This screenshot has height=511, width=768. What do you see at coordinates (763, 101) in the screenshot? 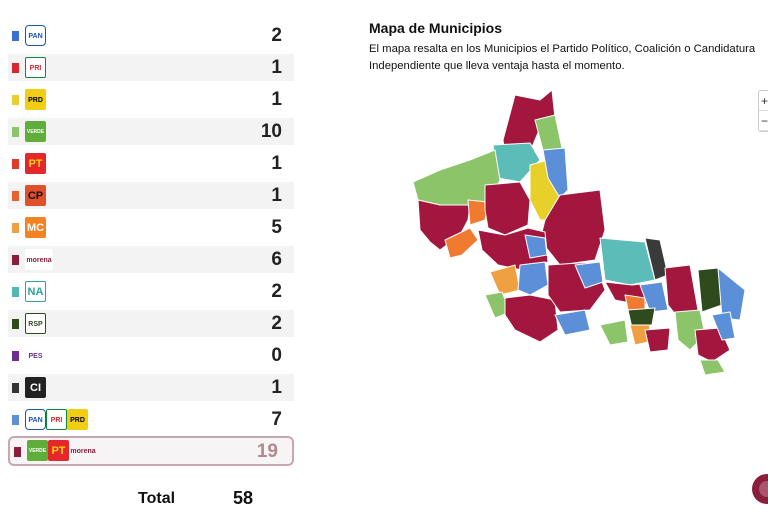
I see `zoom-in-button: +` at bounding box center [763, 101].